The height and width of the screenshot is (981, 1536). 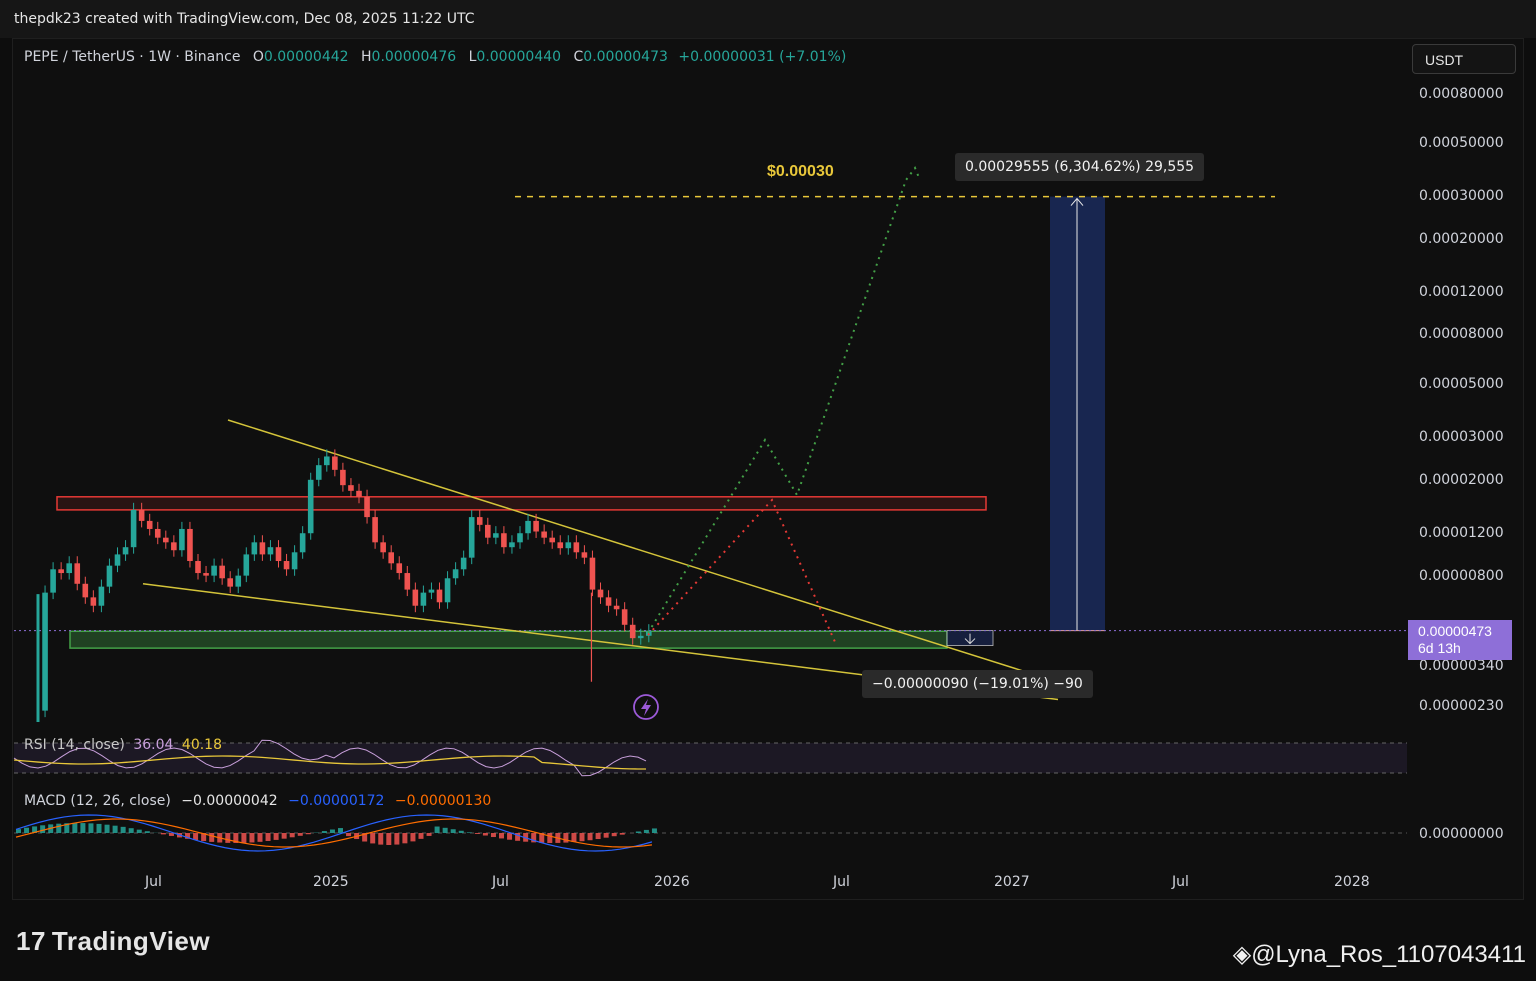 What do you see at coordinates (132, 57) in the screenshot?
I see `symbol-label: PEPE / TetherUS · 1W · Binance` at bounding box center [132, 57].